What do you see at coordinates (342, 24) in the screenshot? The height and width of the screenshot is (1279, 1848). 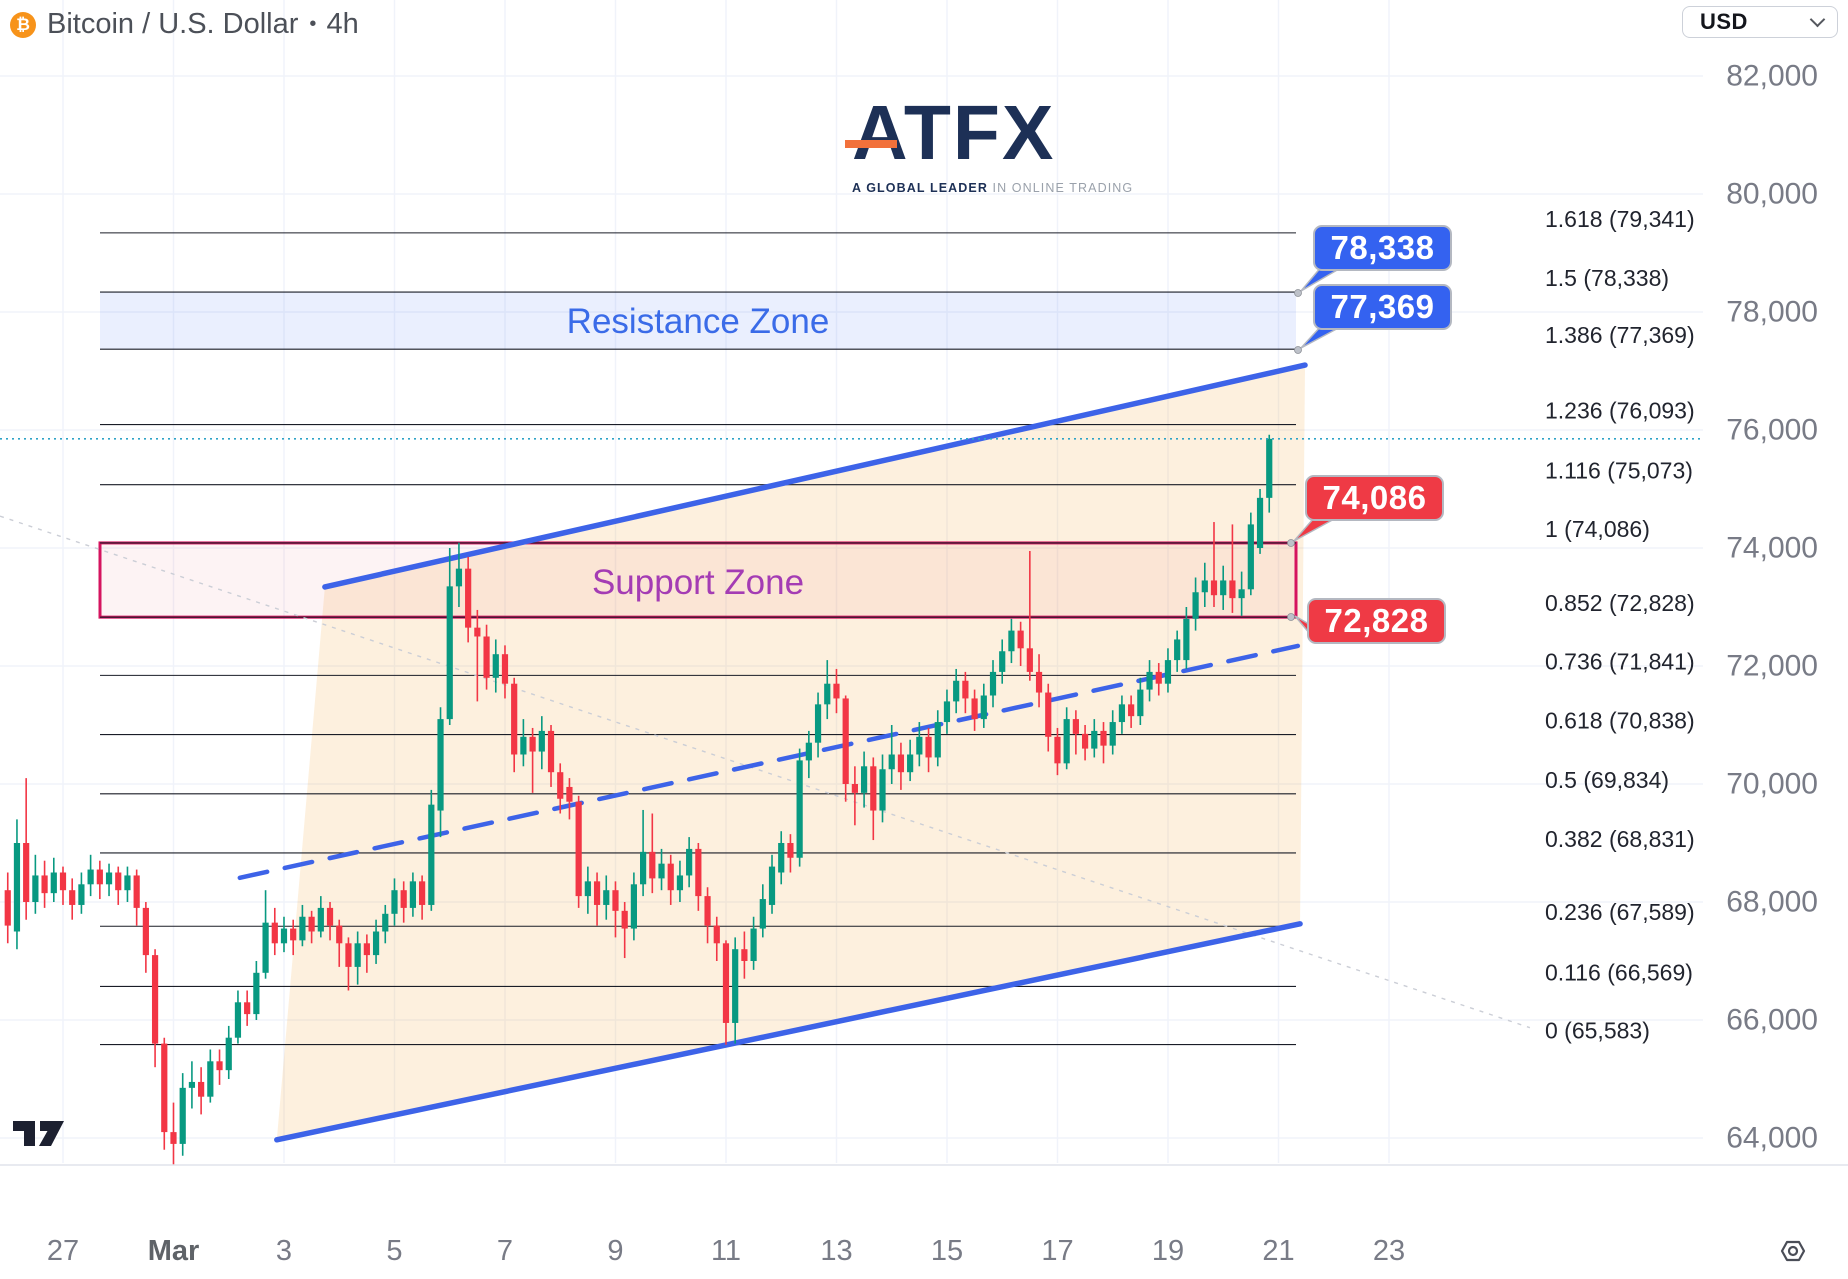 I see `interval-label: 4h` at bounding box center [342, 24].